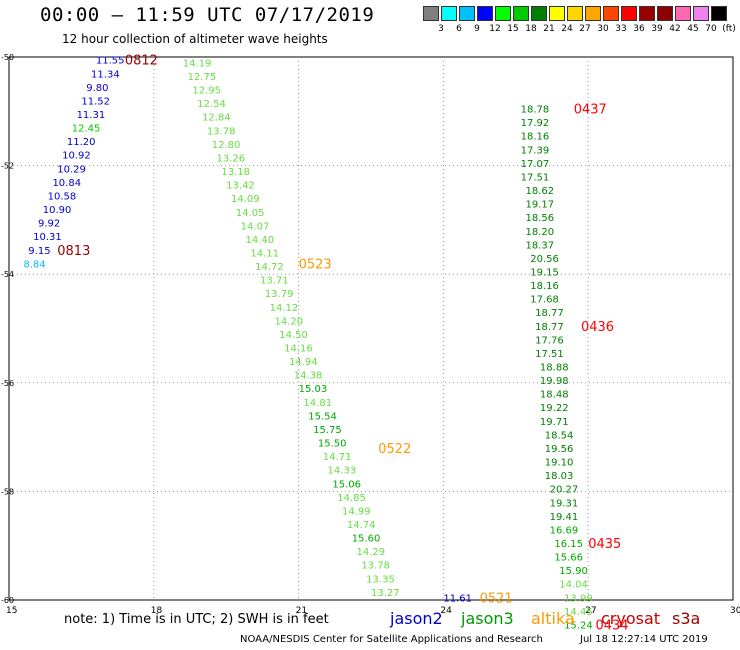  Describe the element at coordinates (531, 29) in the screenshot. I see `legend-label: 18` at that location.